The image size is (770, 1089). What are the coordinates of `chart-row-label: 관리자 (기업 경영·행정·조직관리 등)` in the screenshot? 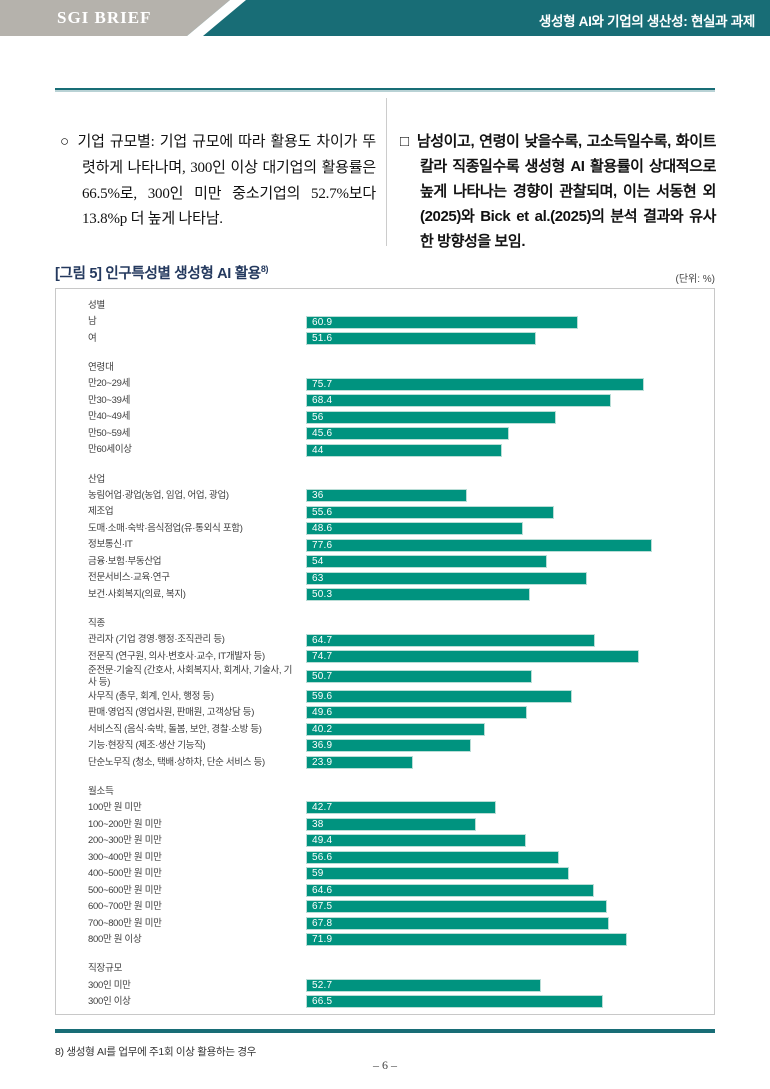 It's located at (156, 640).